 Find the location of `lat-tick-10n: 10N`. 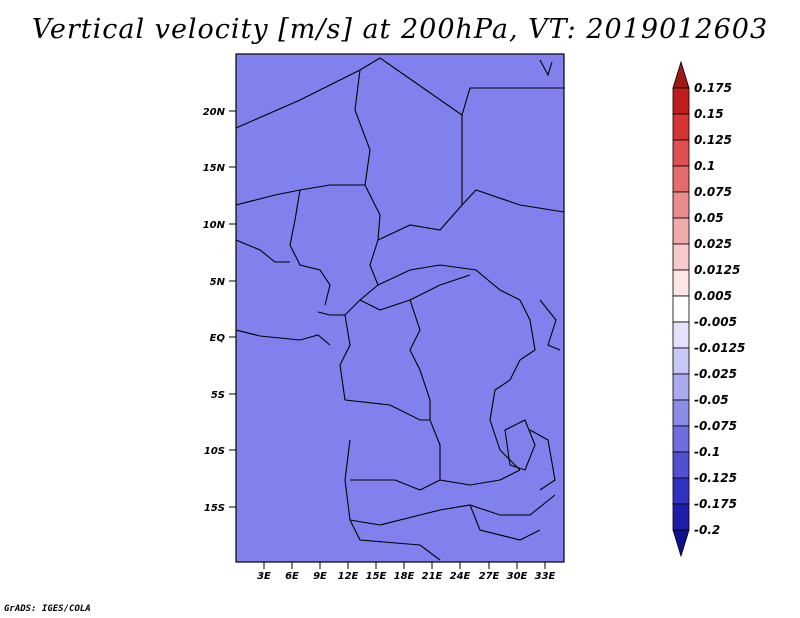

lat-tick-10n: 10N is located at coordinates (219, 225).